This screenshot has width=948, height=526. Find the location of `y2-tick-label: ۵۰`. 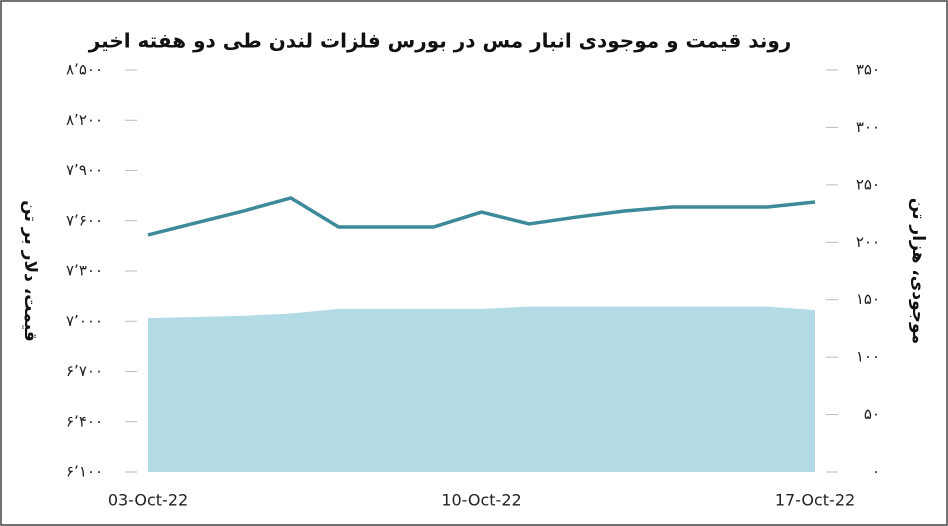

y2-tick-label: ۵۰ is located at coordinates (872, 414).